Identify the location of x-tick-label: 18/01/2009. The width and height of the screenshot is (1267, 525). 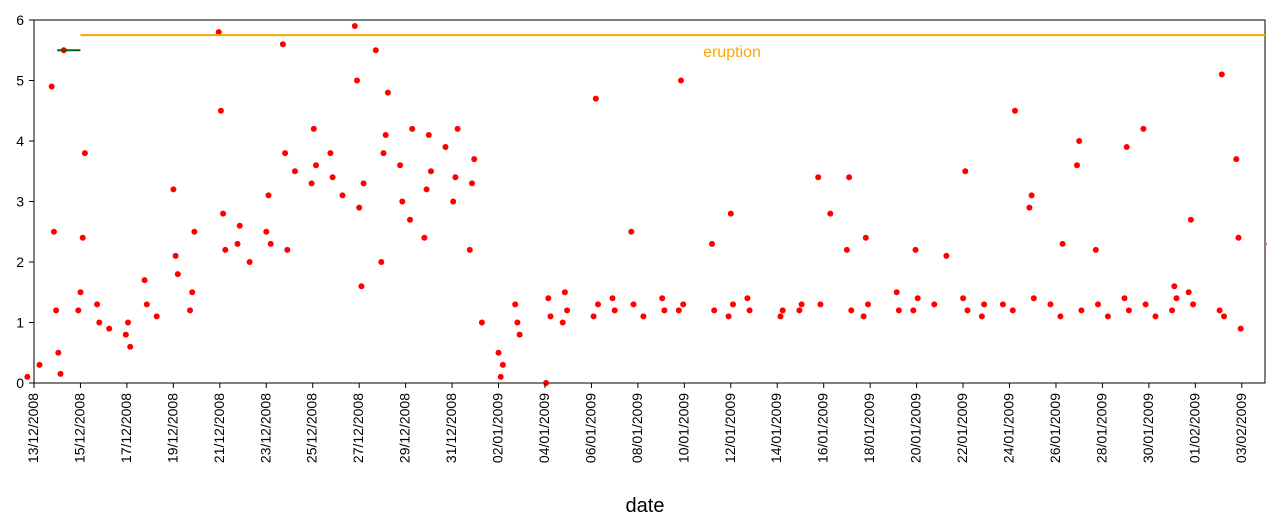
(869, 428).